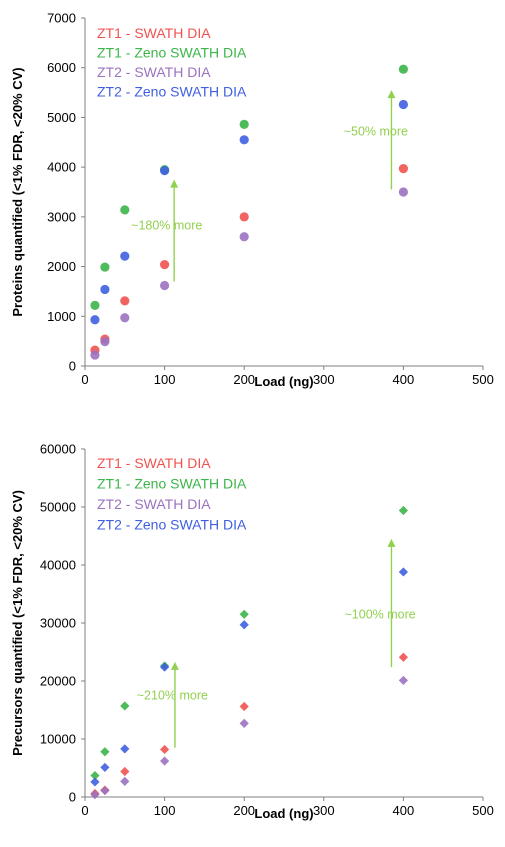 This screenshot has height=847, width=505. I want to click on y-tick-label: 2000, so click(61, 266).